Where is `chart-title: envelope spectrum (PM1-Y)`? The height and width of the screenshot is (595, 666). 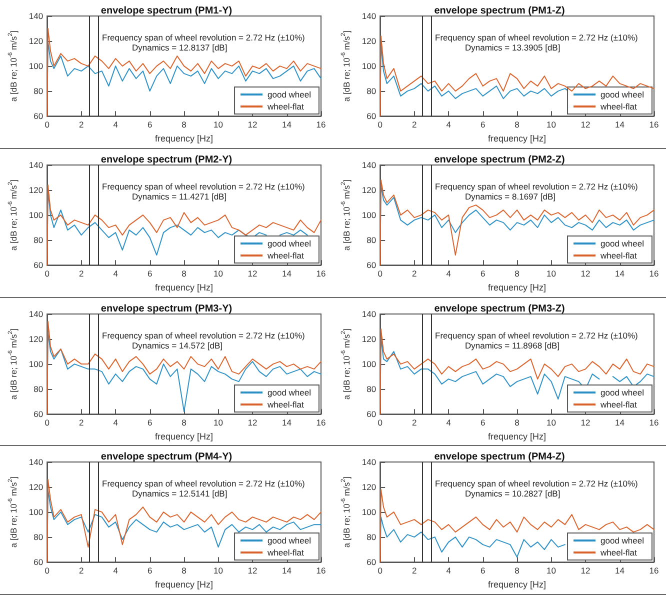 chart-title: envelope spectrum (PM1-Y) is located at coordinates (166, 11).